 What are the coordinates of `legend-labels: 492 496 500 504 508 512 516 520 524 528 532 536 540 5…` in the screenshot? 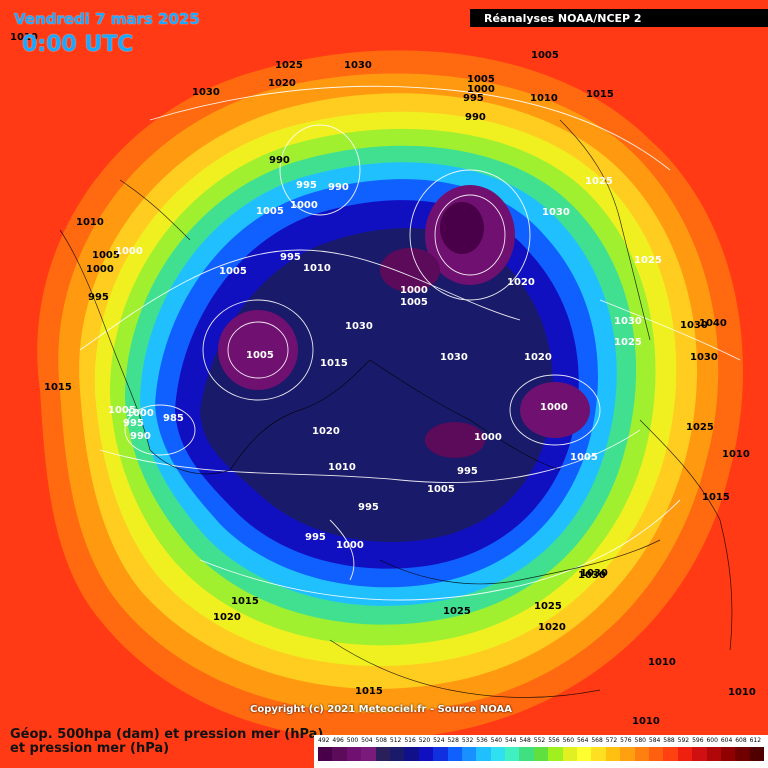 It's located at (541, 740).